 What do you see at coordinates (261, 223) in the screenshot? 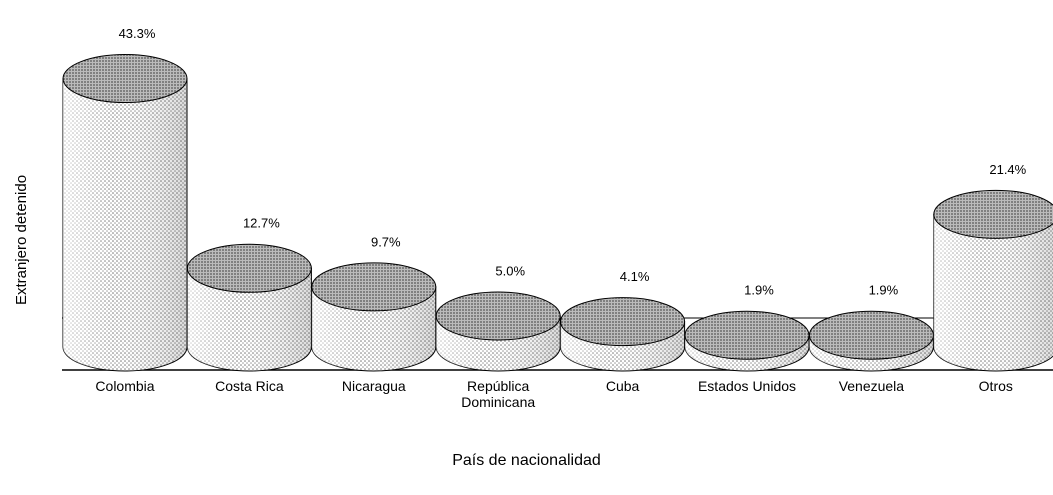
I see `value-label: 12.7%` at bounding box center [261, 223].